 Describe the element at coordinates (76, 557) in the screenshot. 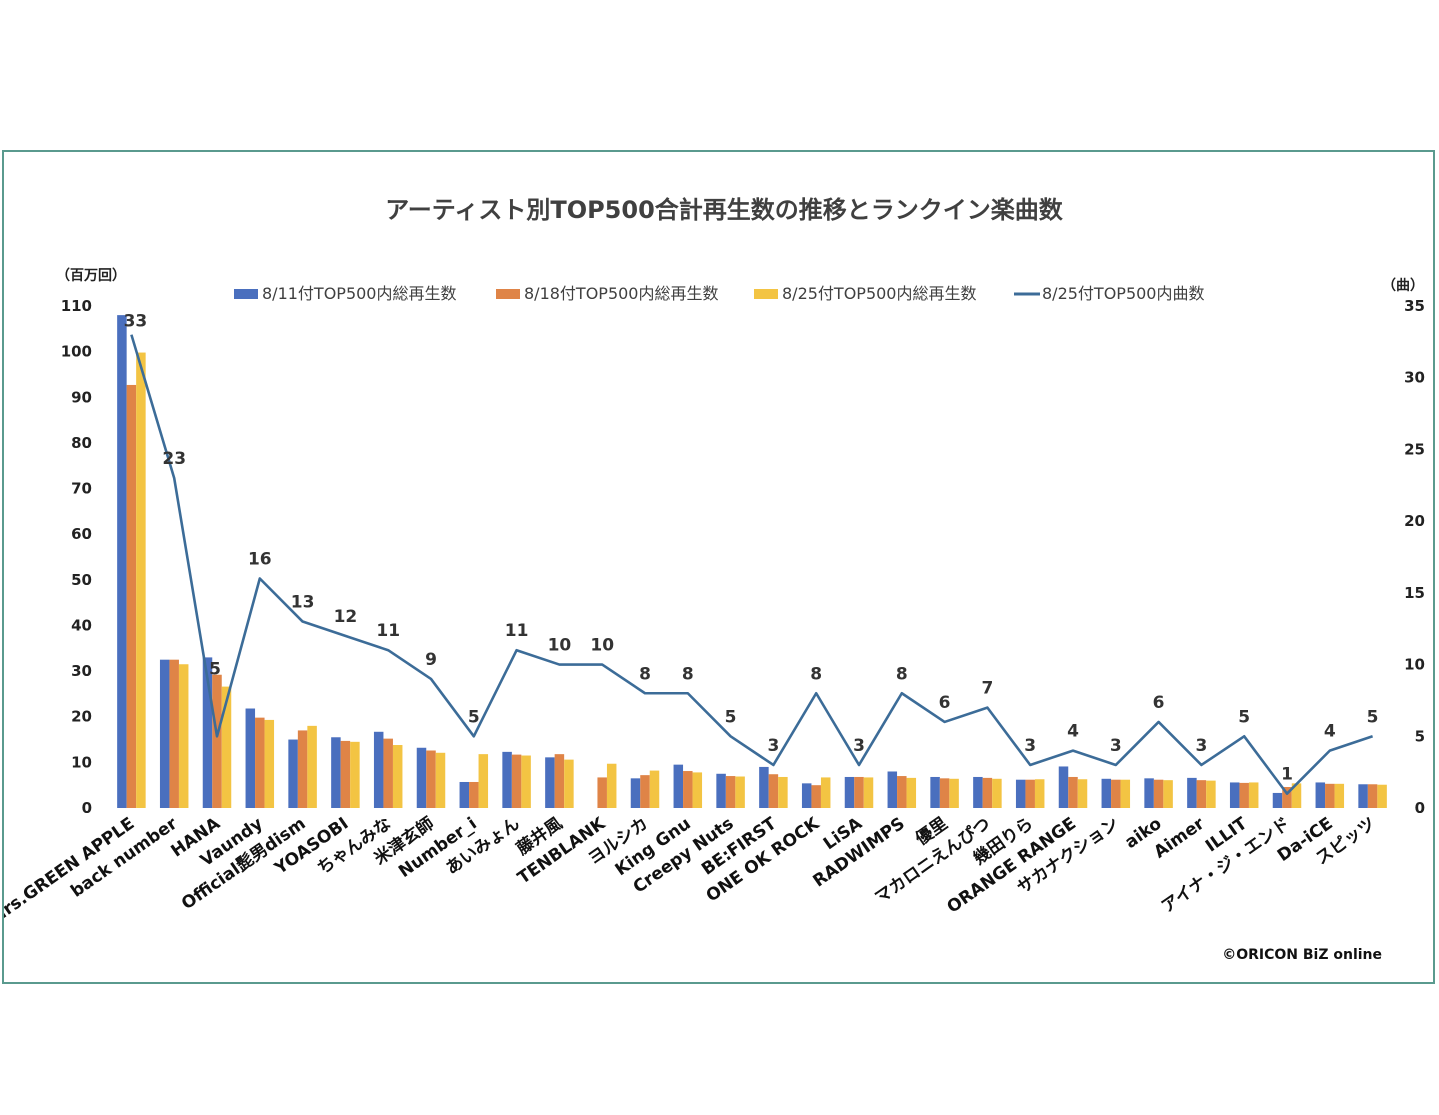

I see `y-left-ticks: 0 10 20 30 40 50 60 70 80 90 100 110` at that location.